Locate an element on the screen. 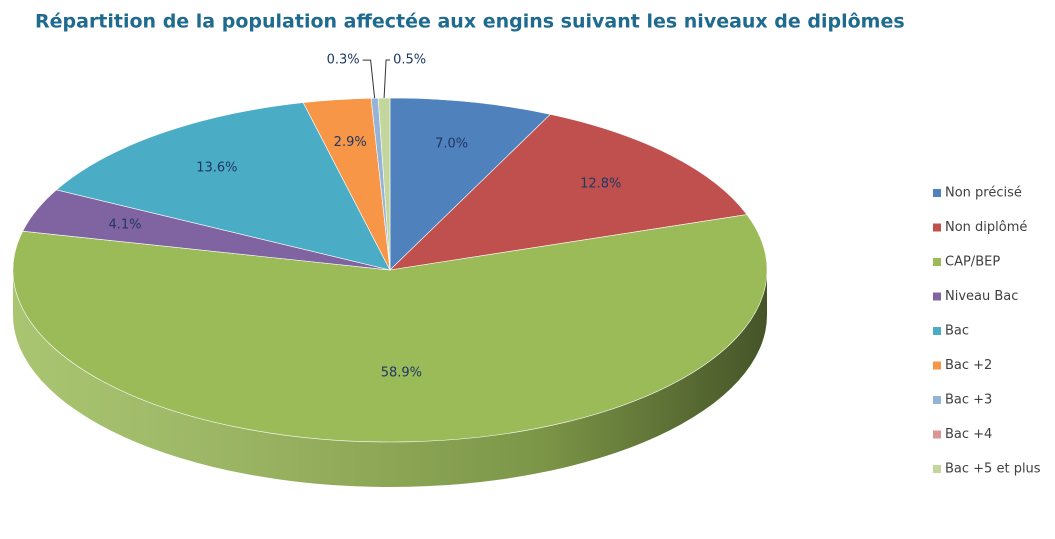 This screenshot has width=1055, height=539. legend-label: Bac +2 is located at coordinates (968, 365).